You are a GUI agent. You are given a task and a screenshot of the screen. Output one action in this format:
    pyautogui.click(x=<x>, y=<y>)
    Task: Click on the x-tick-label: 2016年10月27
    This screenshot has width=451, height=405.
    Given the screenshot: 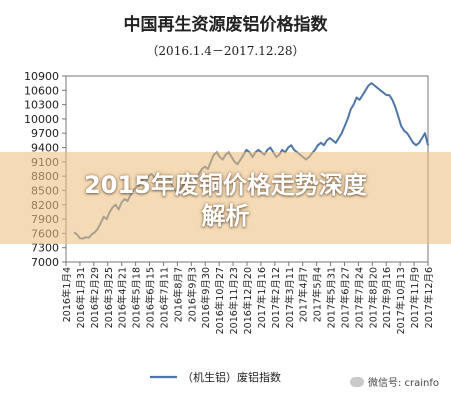 What is the action you would take?
    pyautogui.click(x=220, y=300)
    